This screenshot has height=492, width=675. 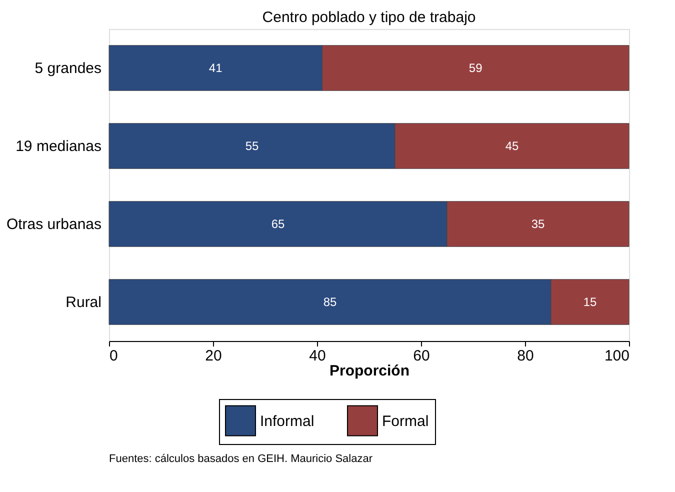 What do you see at coordinates (213, 356) in the screenshot?
I see `x-tick-label: 20` at bounding box center [213, 356].